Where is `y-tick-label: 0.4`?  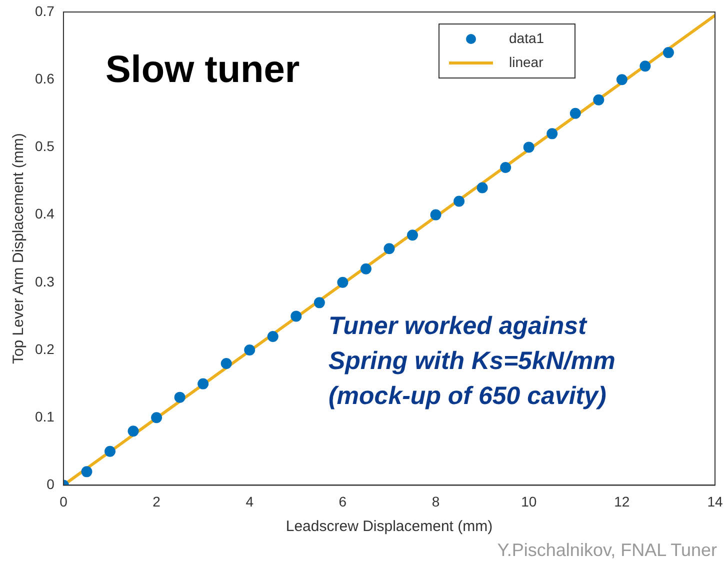
y-tick-label: 0.4 is located at coordinates (44, 214).